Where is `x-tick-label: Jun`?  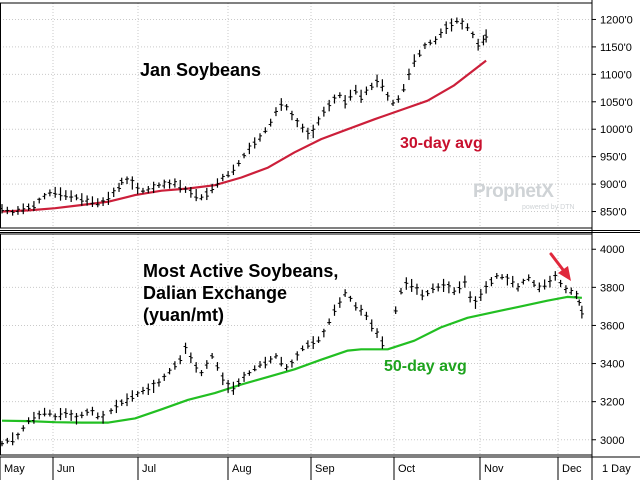 x-tick-label: Jun is located at coordinates (66, 469).